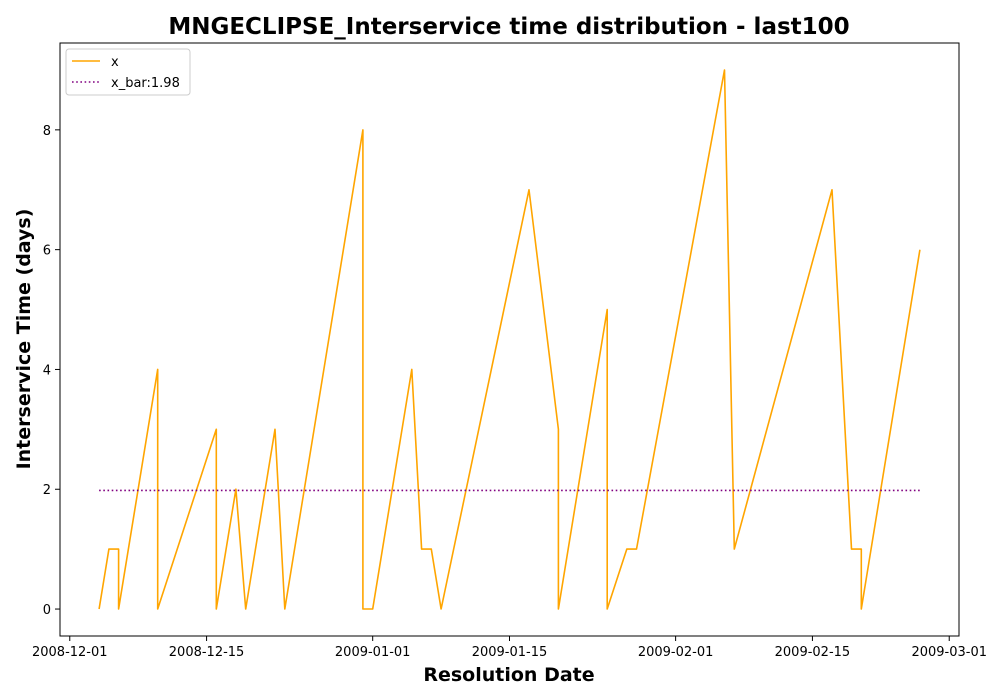 Image resolution: width=1000 pixels, height=700 pixels. What do you see at coordinates (47, 370) in the screenshot?
I see `y-tick-label: 4` at bounding box center [47, 370].